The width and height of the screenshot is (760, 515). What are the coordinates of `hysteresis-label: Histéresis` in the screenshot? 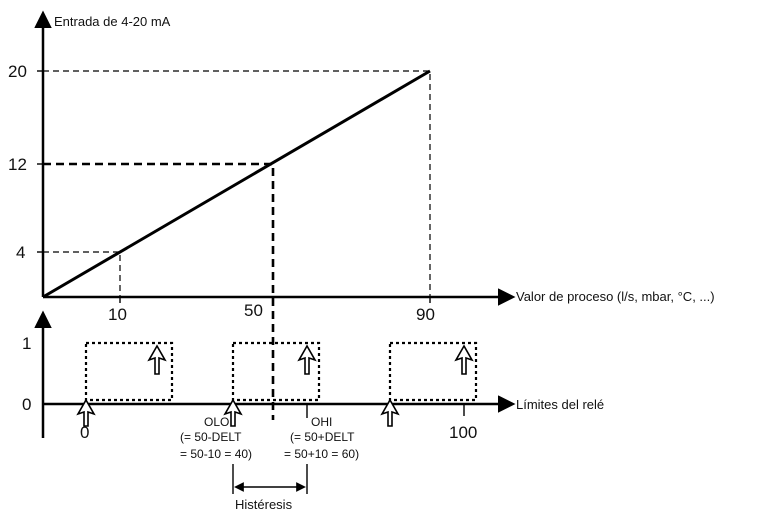 It's located at (264, 504).